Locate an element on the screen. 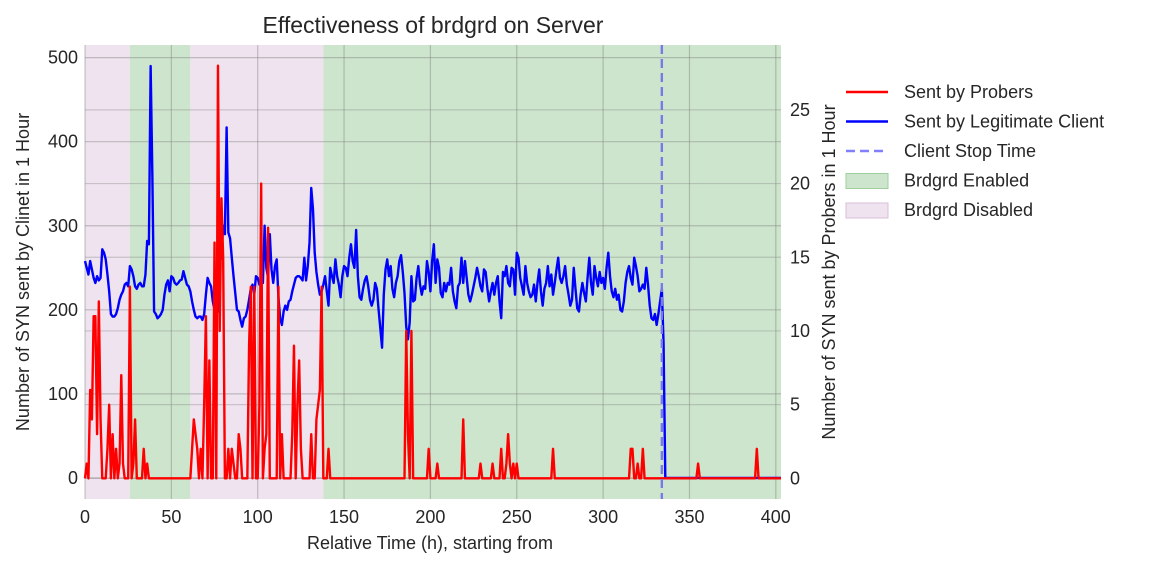  x-axis-label: Relative Time (h), starting from is located at coordinates (430, 543).